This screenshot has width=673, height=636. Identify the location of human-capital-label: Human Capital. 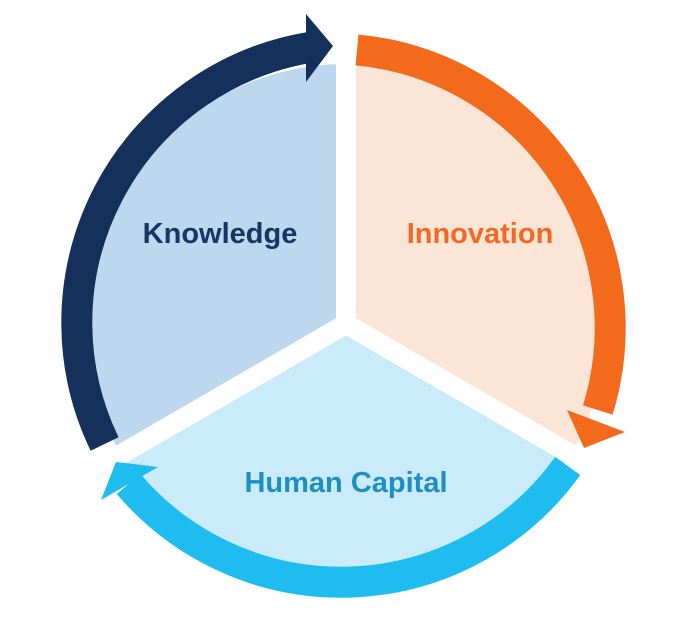
(345, 483).